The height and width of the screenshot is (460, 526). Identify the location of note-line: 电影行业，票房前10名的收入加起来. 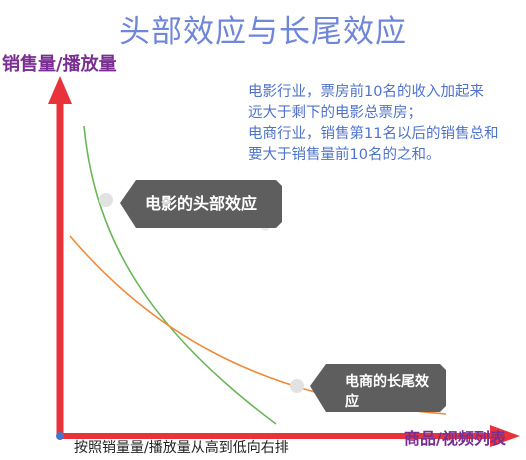
(366, 92).